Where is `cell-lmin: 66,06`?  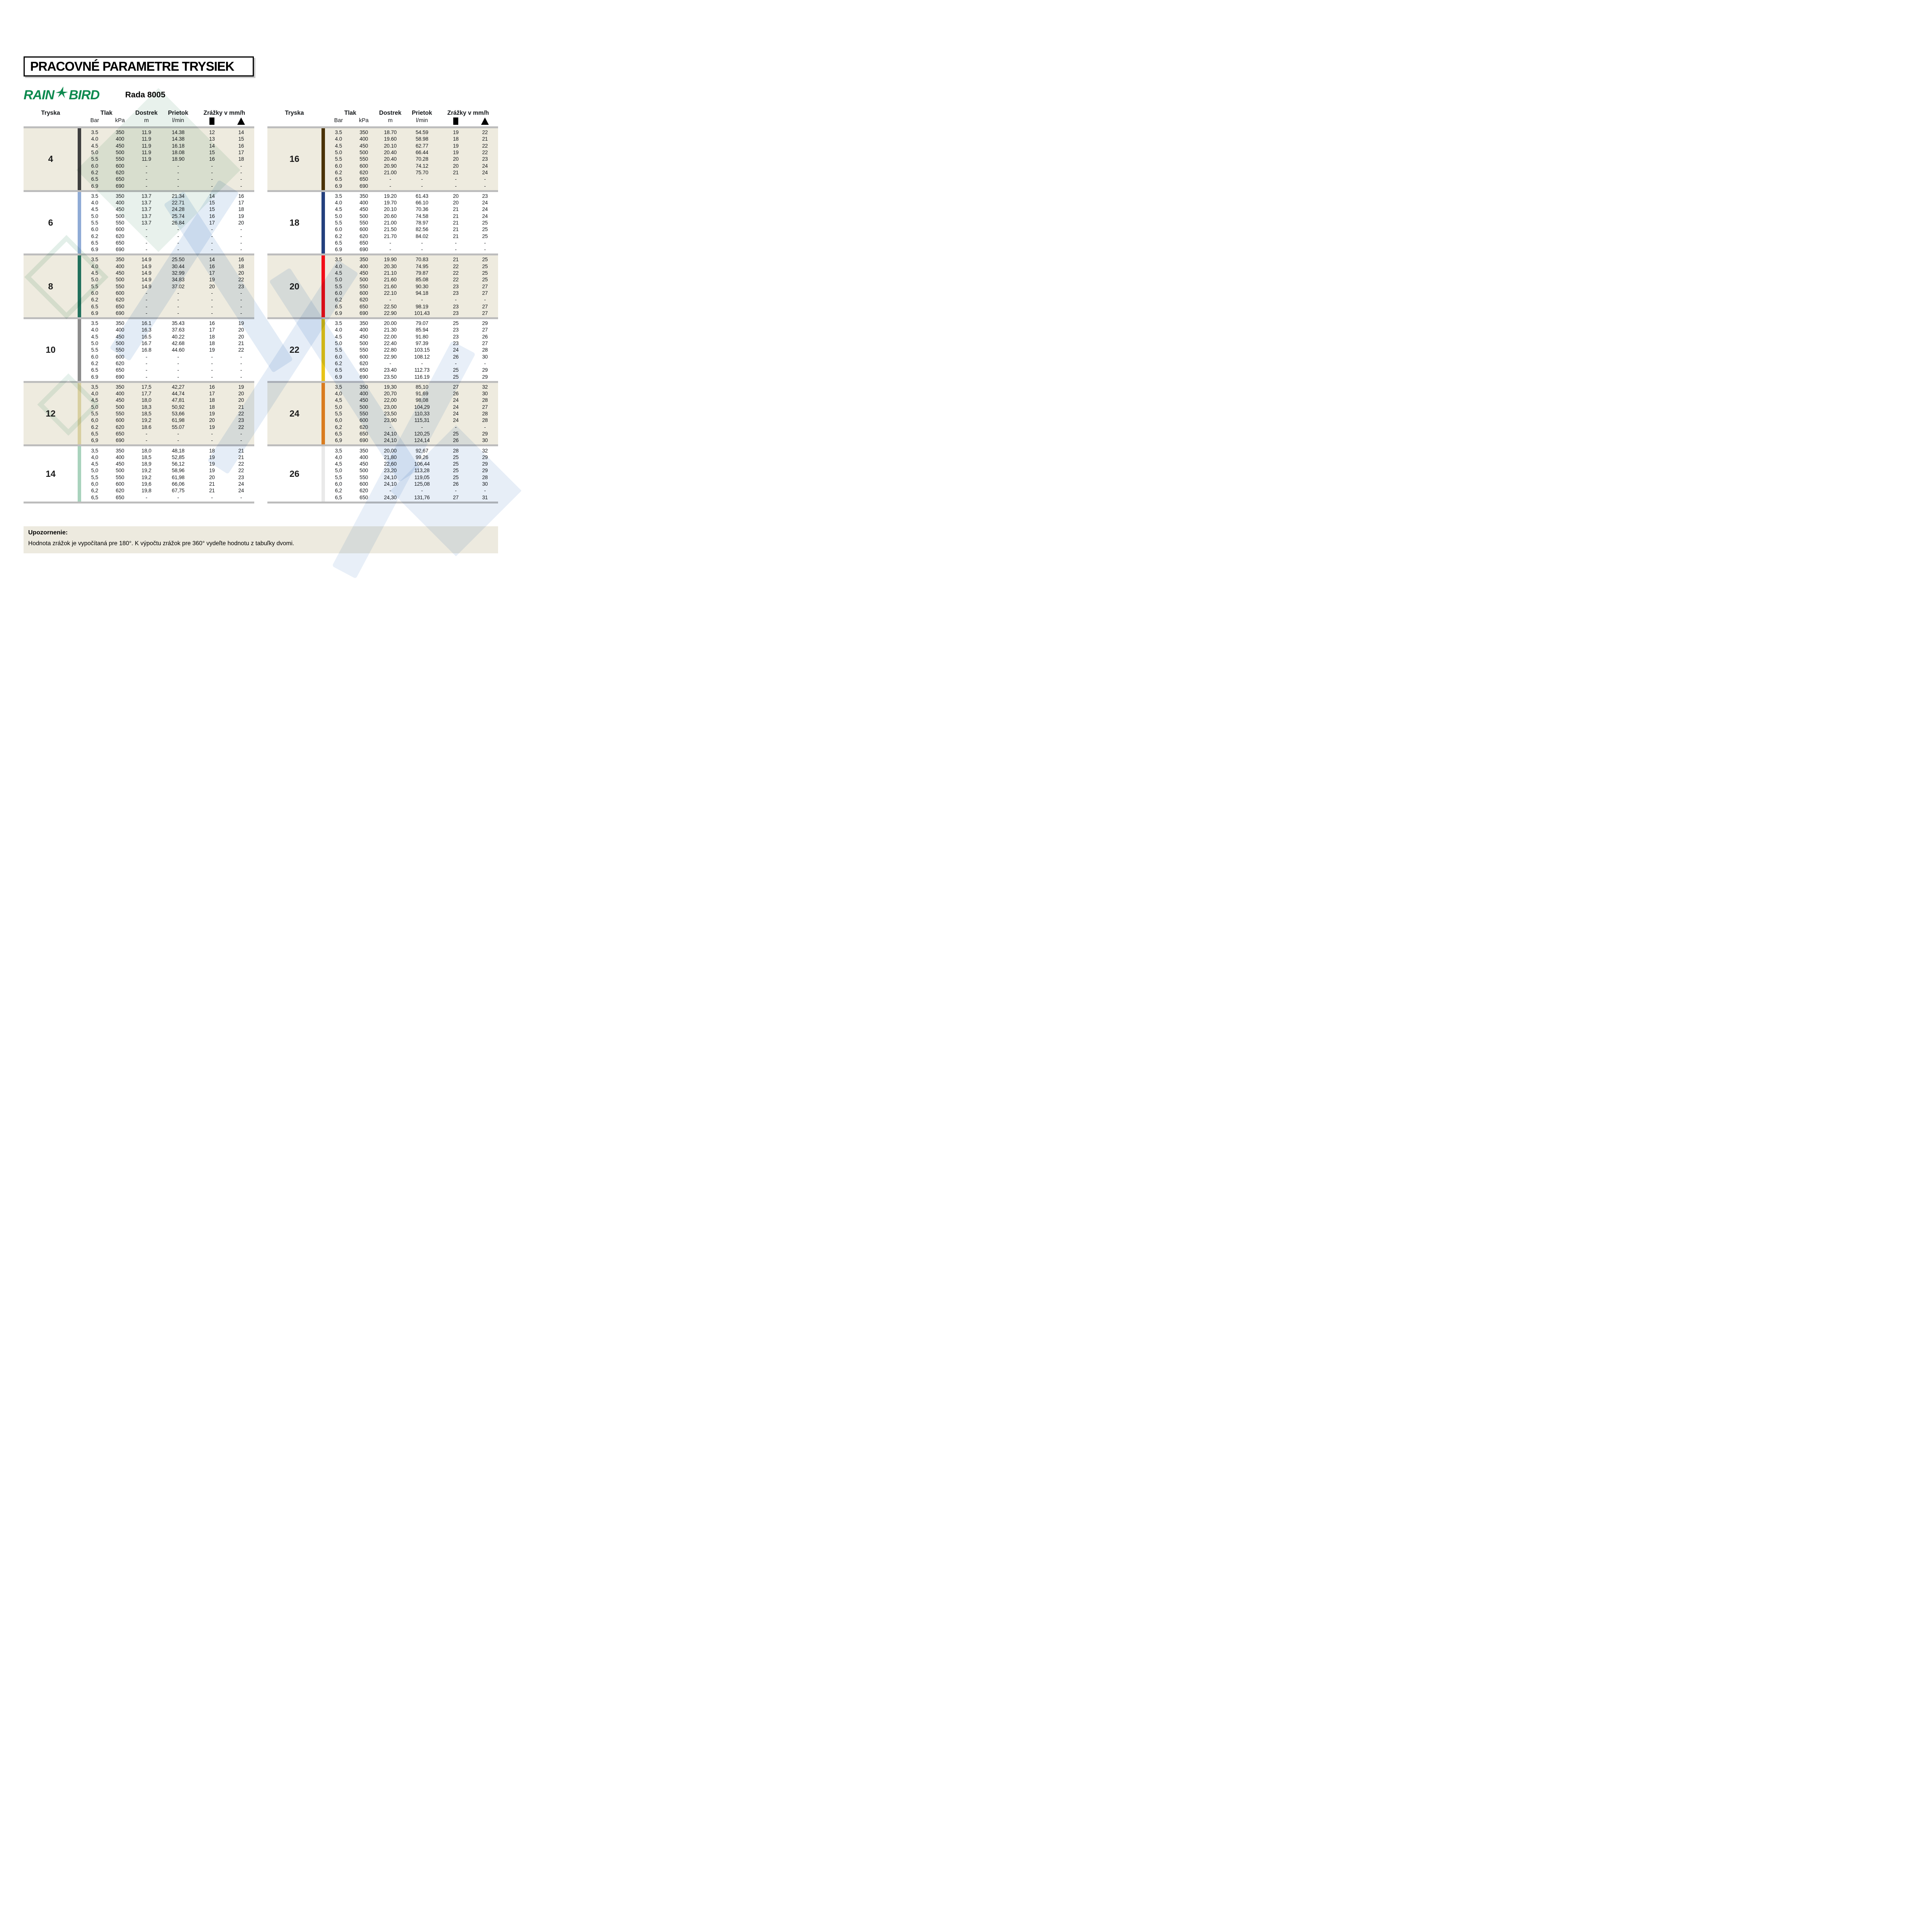
cell-lmin: 66,06 is located at coordinates (178, 484).